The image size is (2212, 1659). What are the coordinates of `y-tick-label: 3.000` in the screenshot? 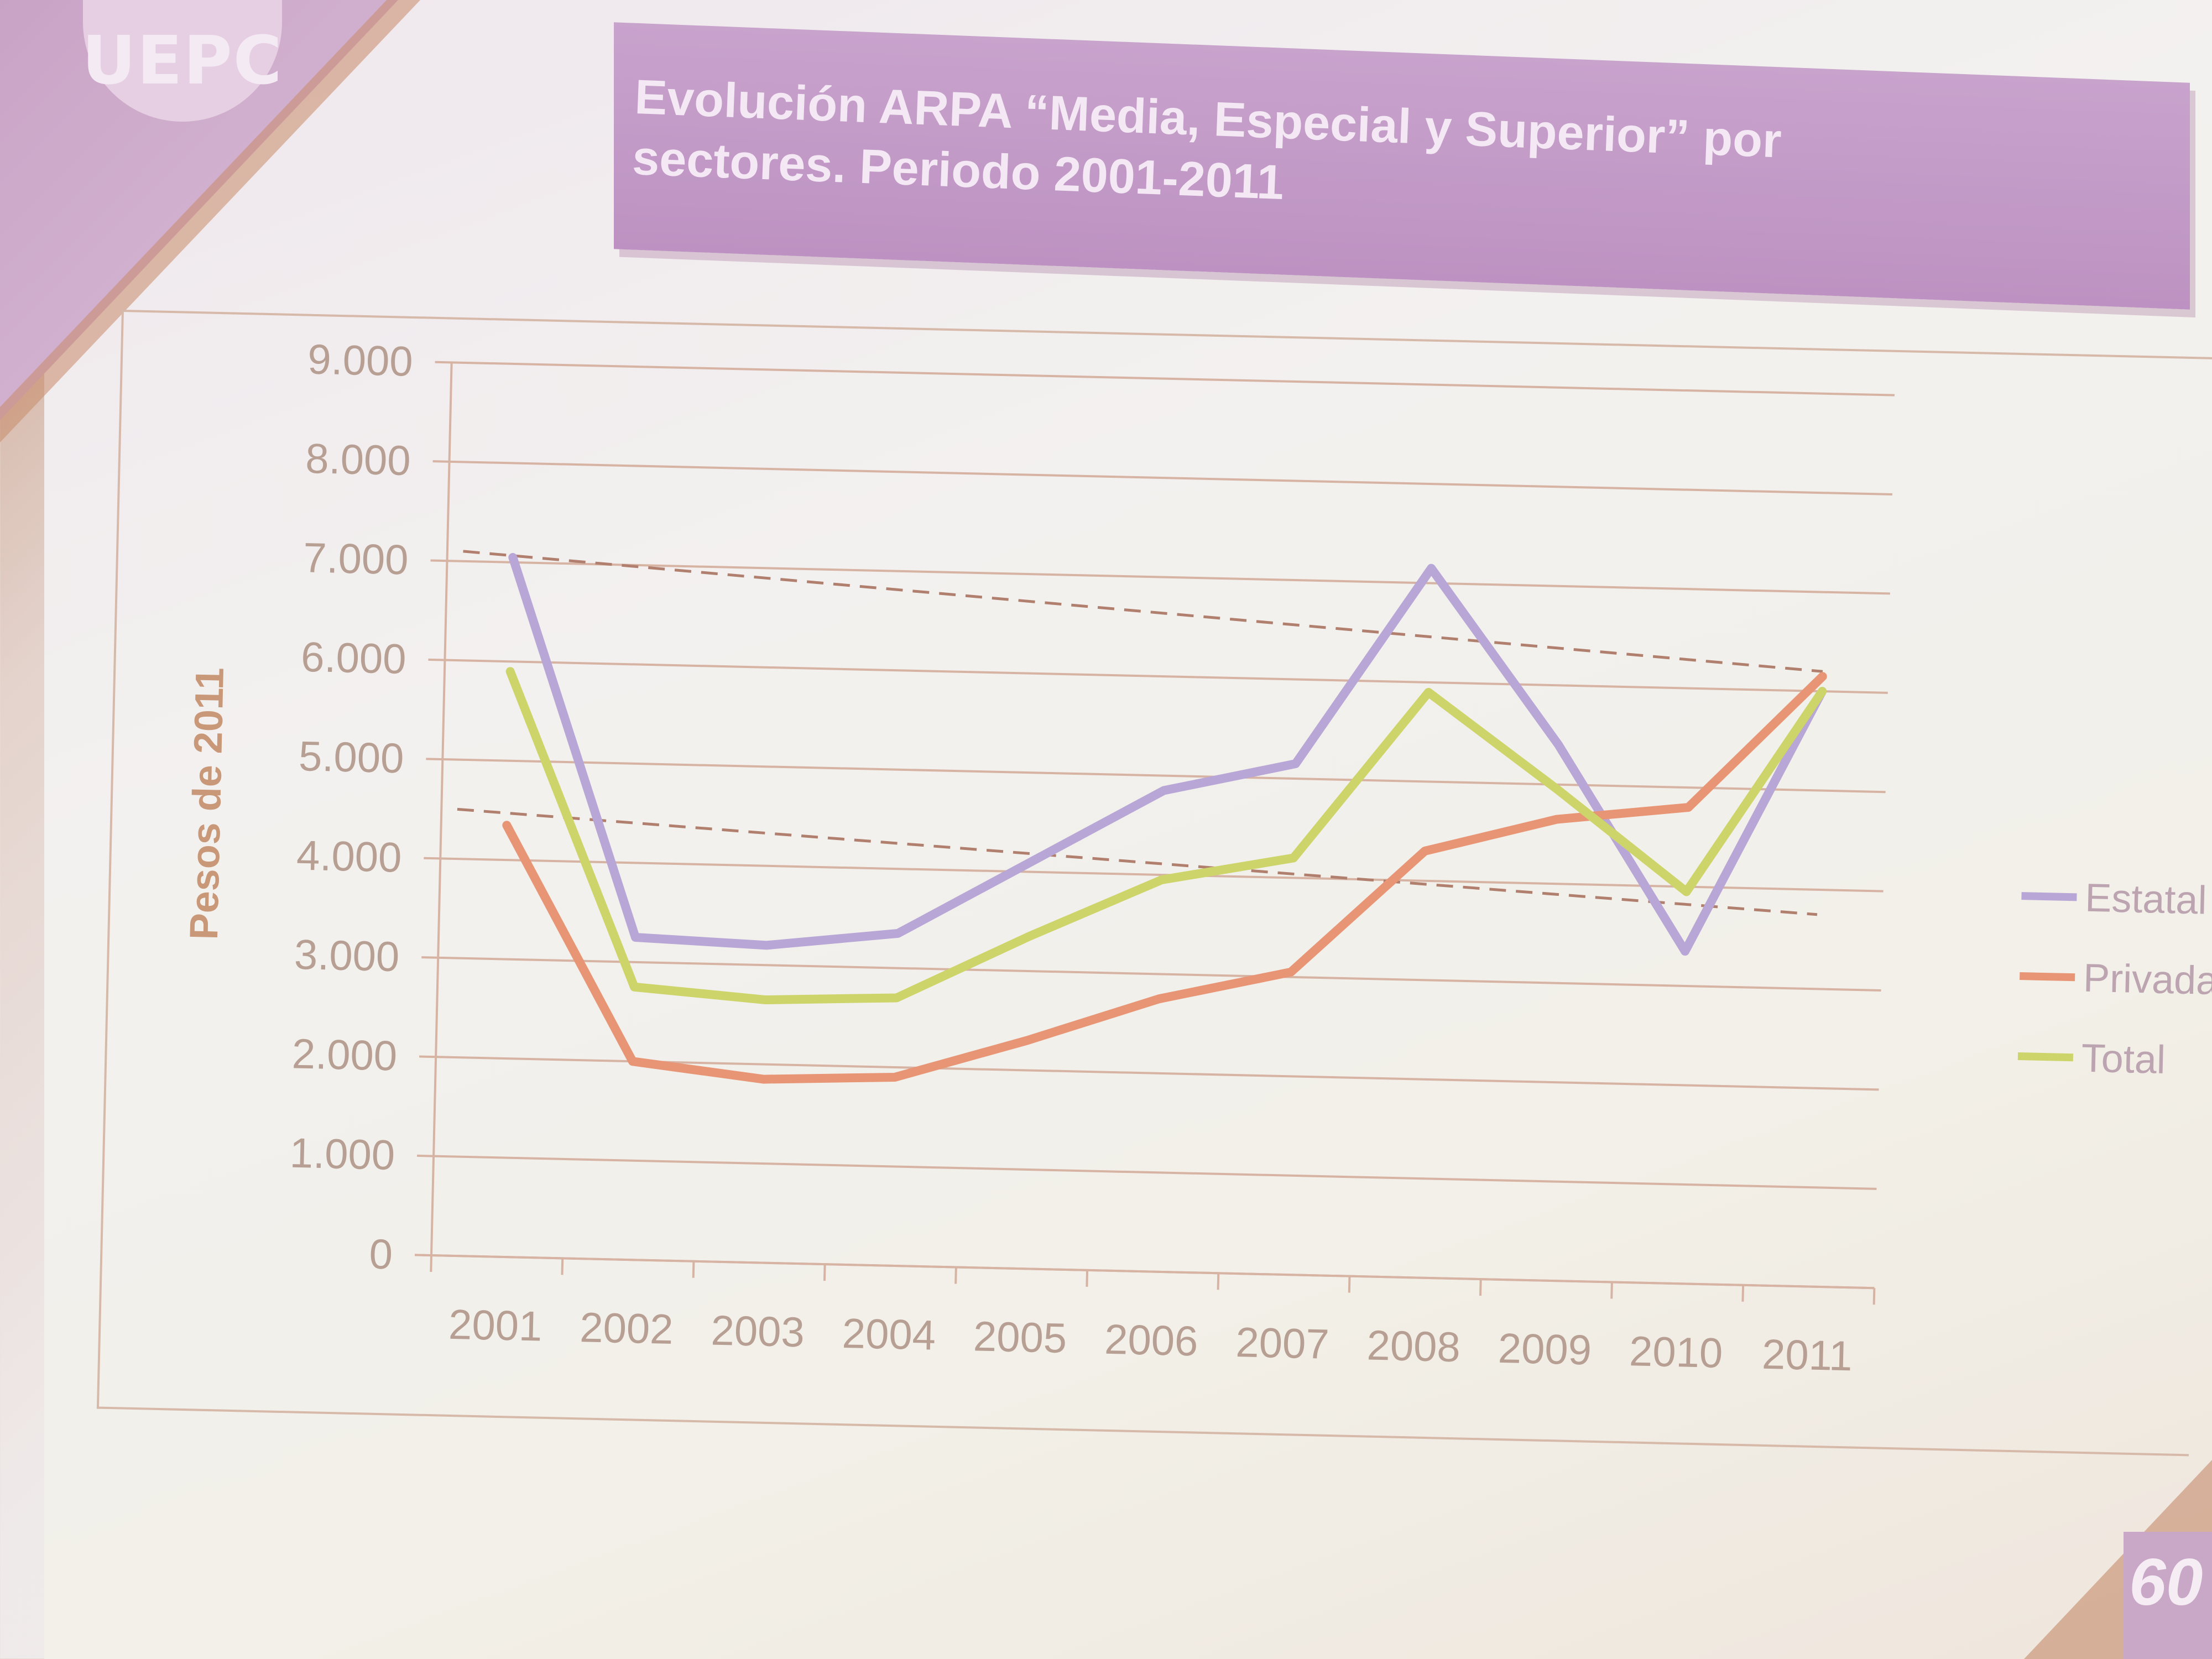 It's located at (347, 956).